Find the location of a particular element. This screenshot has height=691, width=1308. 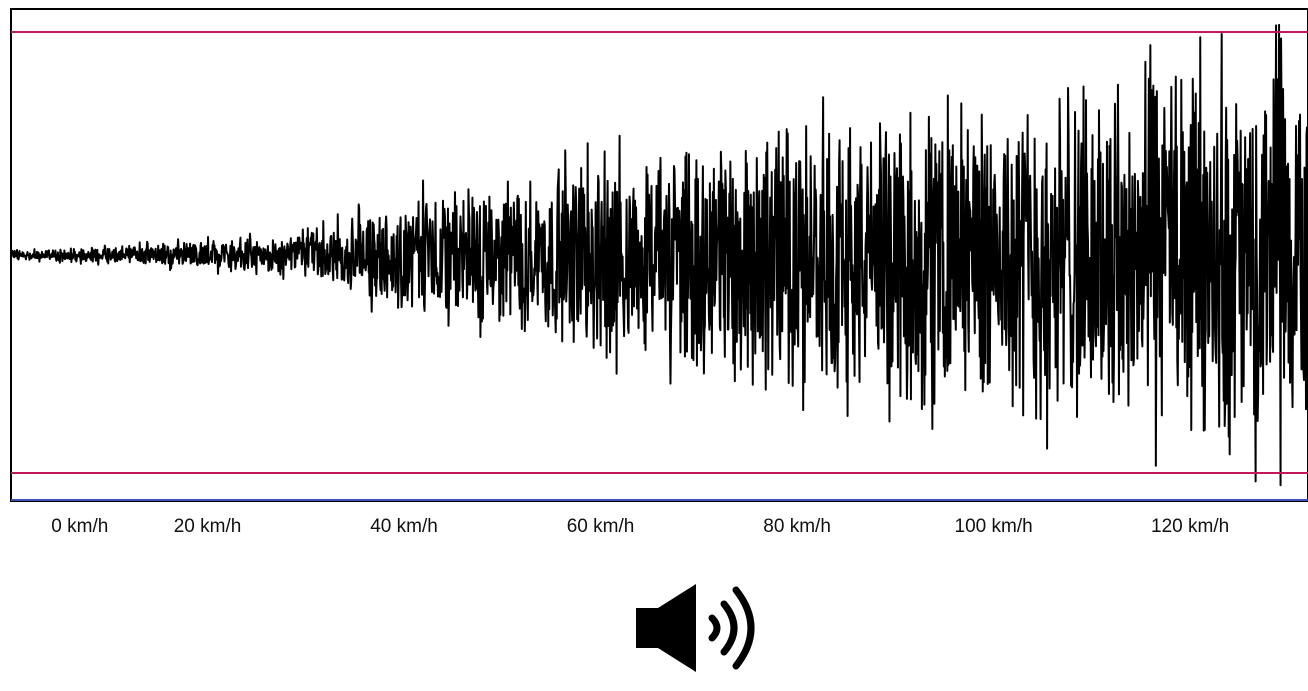

speed-tick-label: 20 km/h is located at coordinates (207, 526).